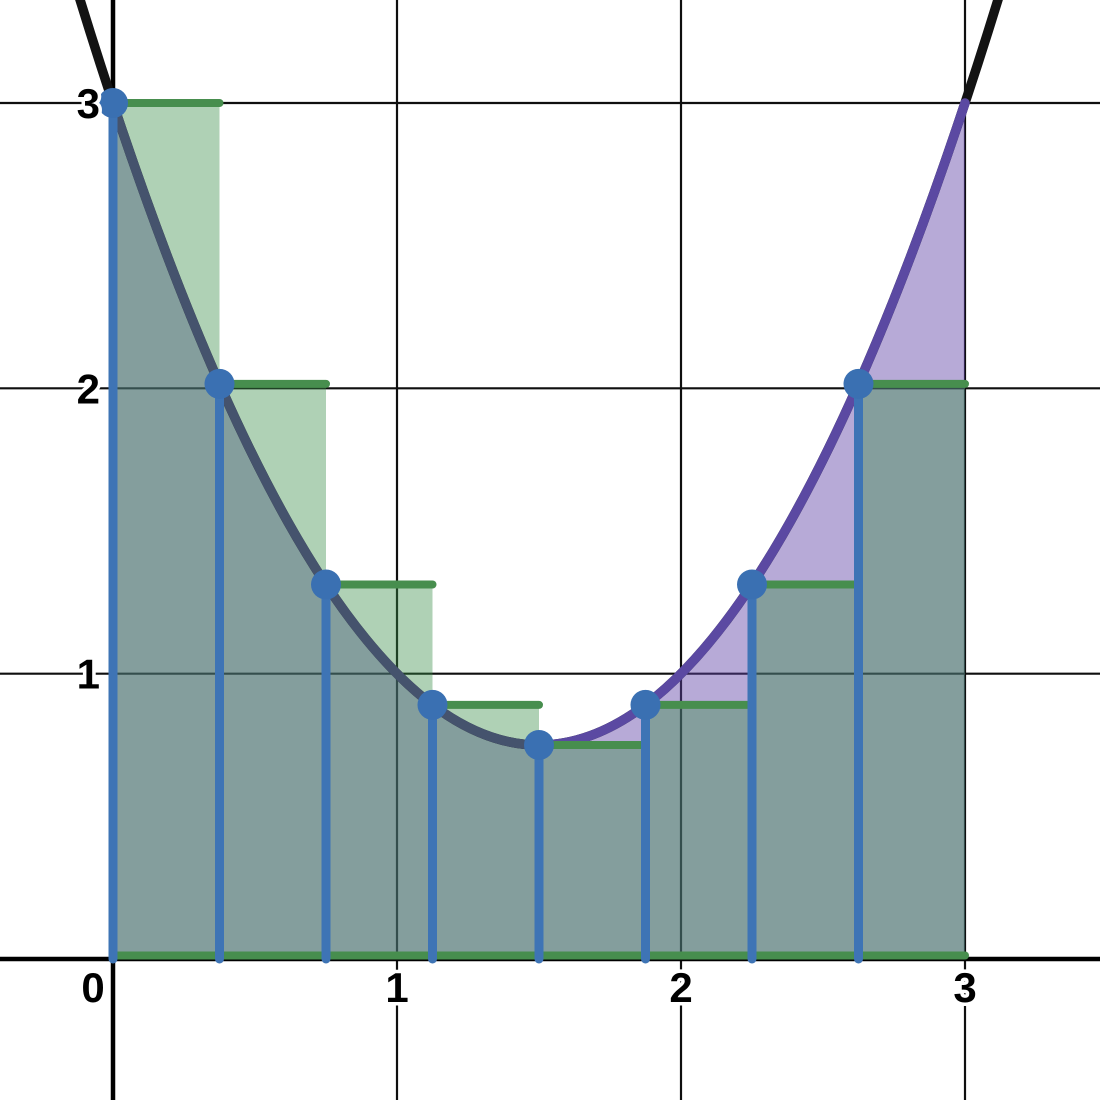 The width and height of the screenshot is (1100, 1100). I want to click on y-tick-label: 3, so click(88, 103).